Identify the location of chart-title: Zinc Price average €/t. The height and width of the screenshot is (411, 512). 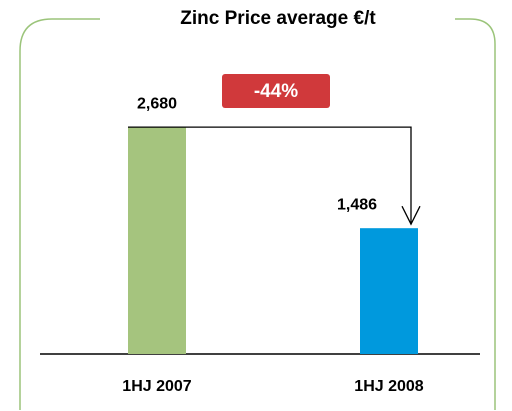
(278, 18).